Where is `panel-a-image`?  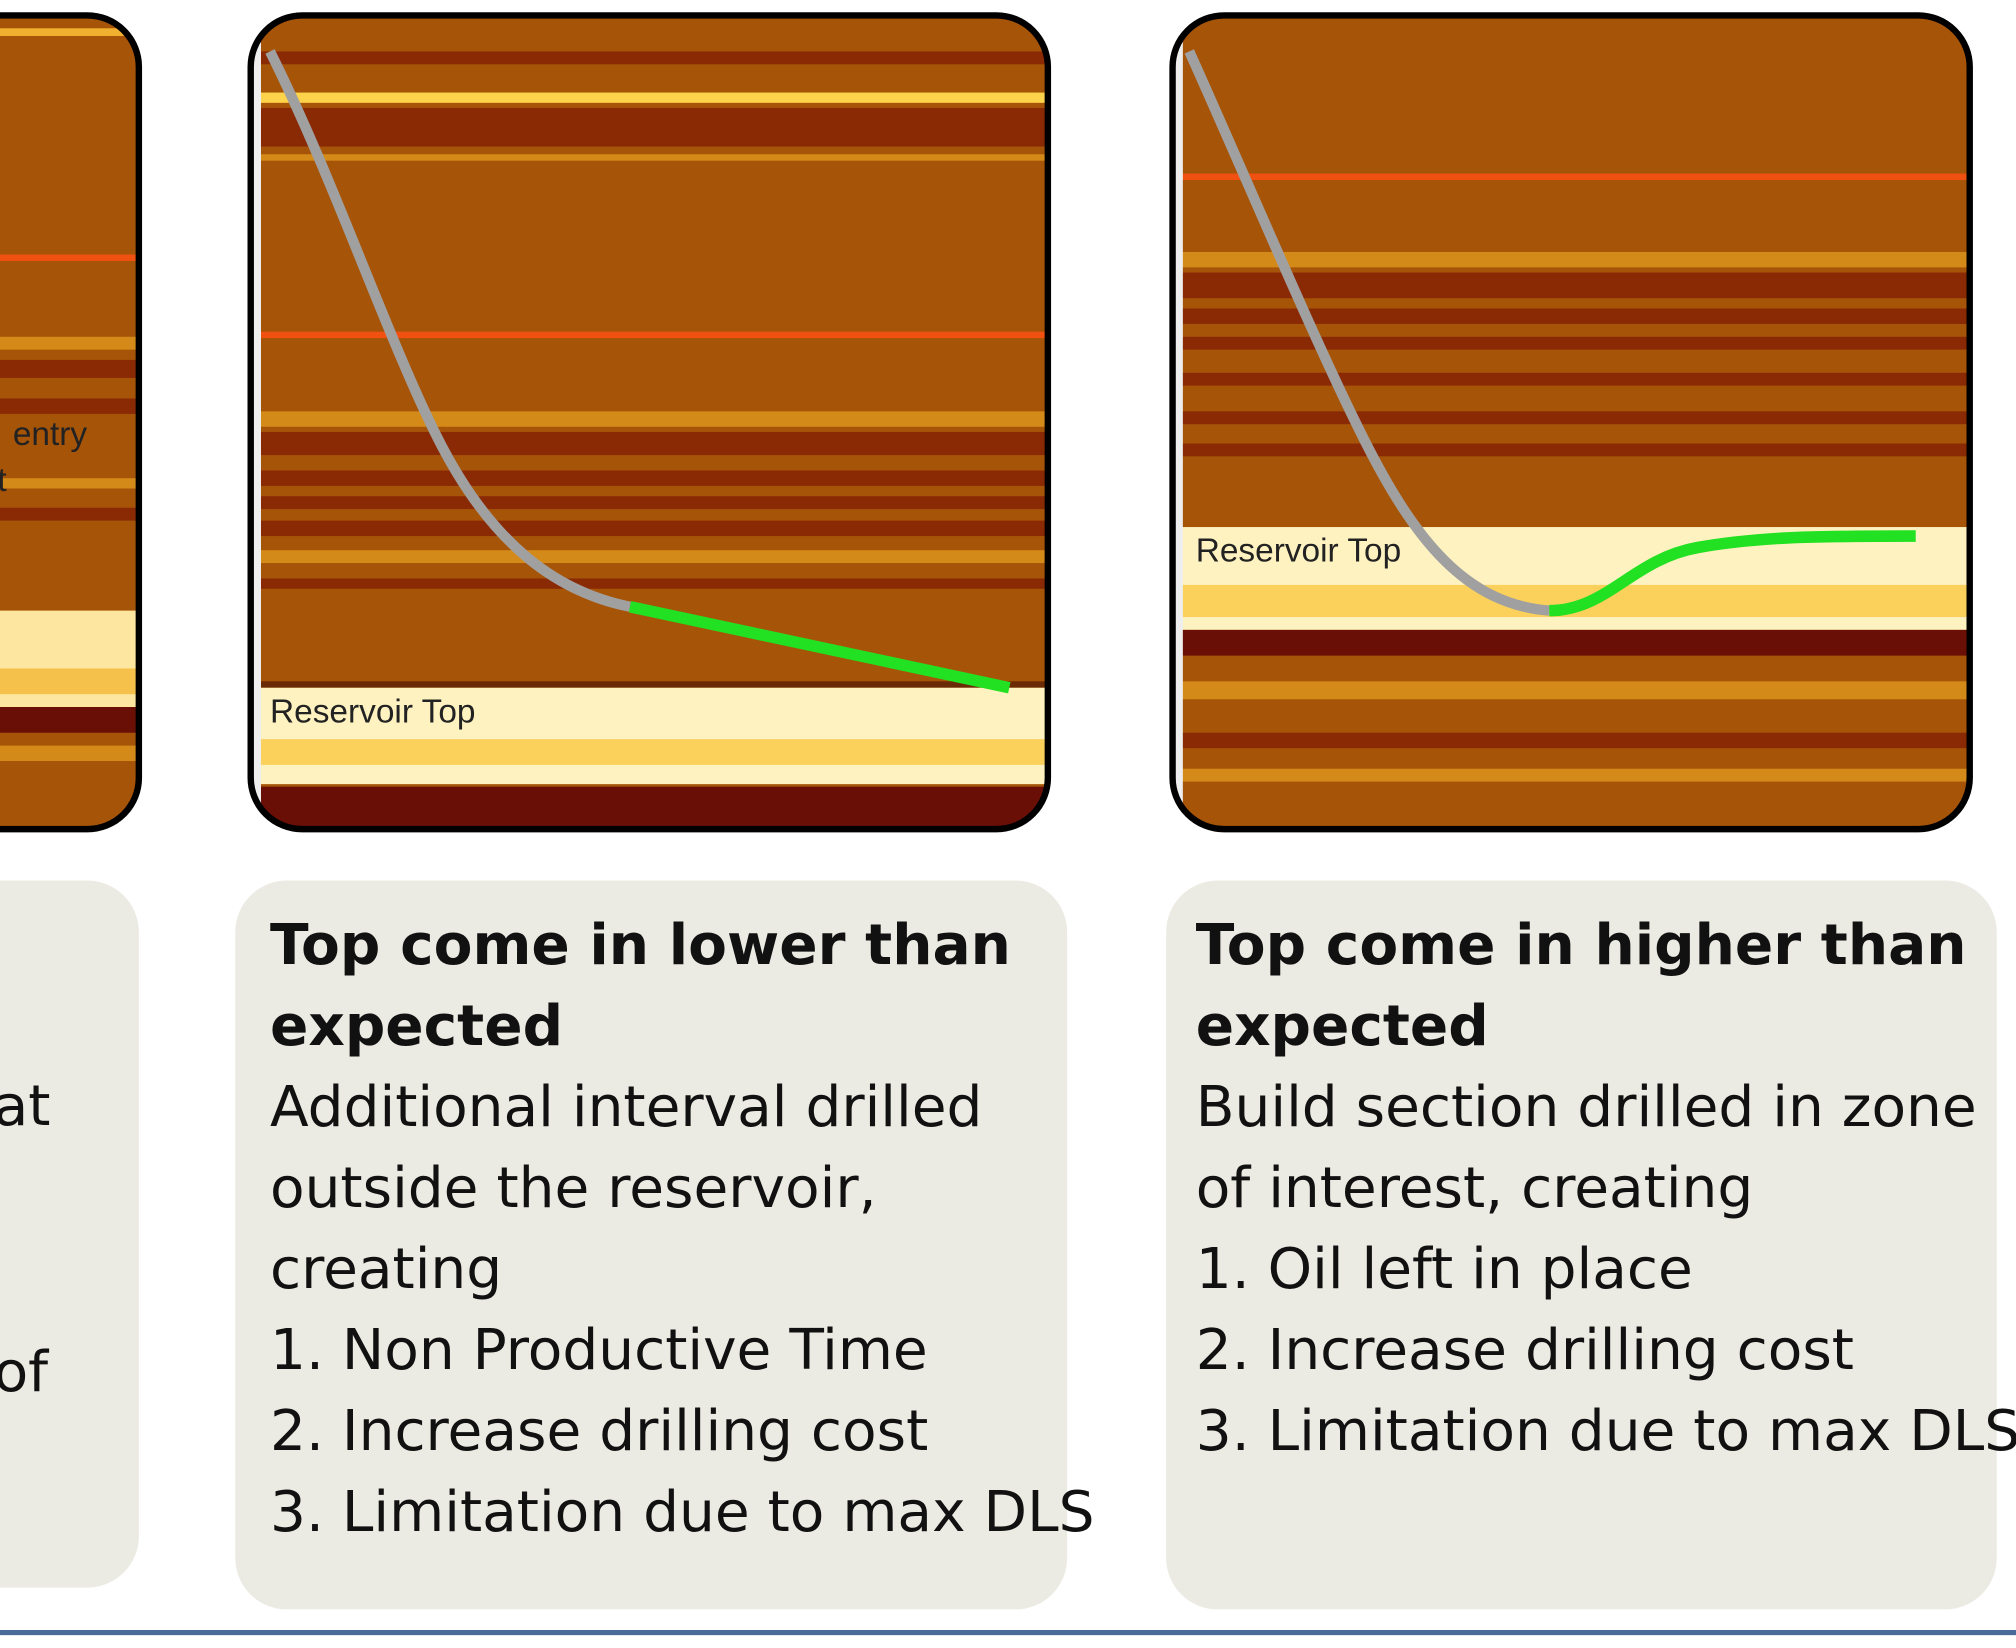
panel-a-image is located at coordinates (69, 422).